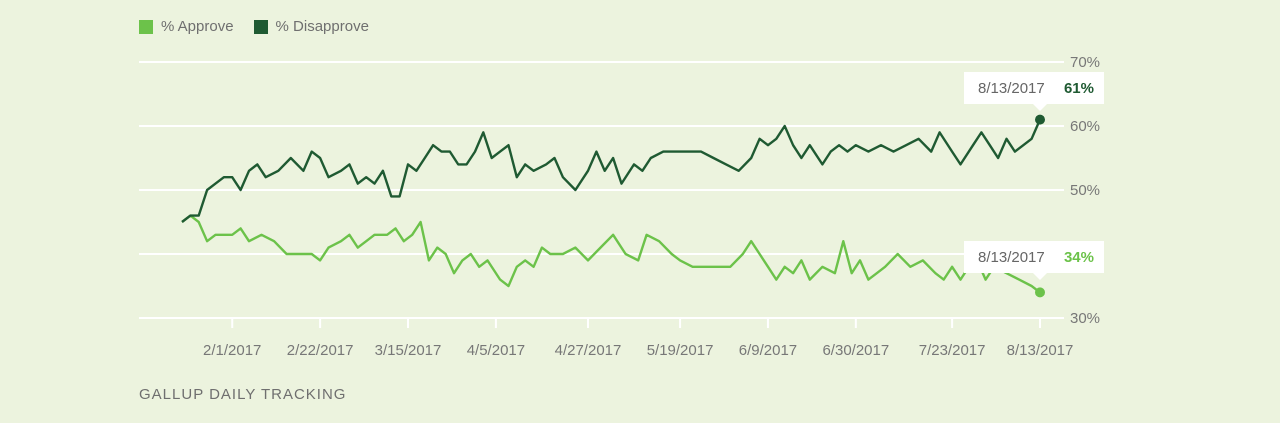 Image resolution: width=1280 pixels, height=423 pixels. I want to click on x-tick-label: 4/27/2017, so click(588, 350).